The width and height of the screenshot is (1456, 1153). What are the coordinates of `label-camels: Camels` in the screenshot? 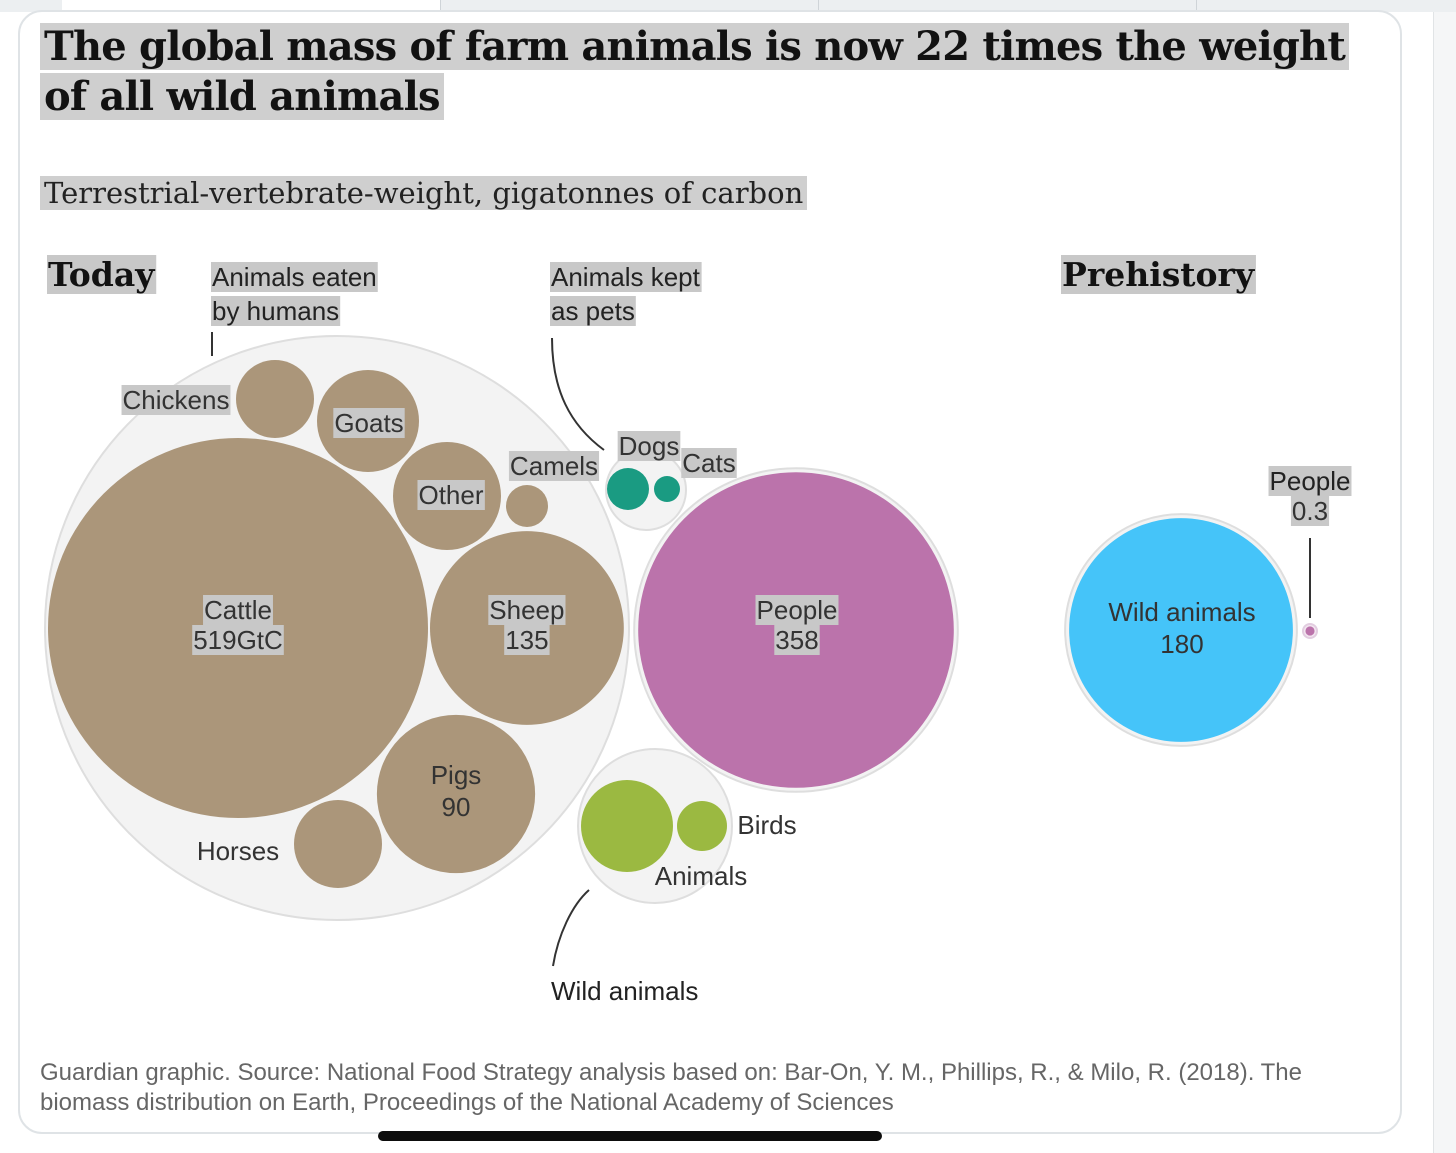 It's located at (554, 466).